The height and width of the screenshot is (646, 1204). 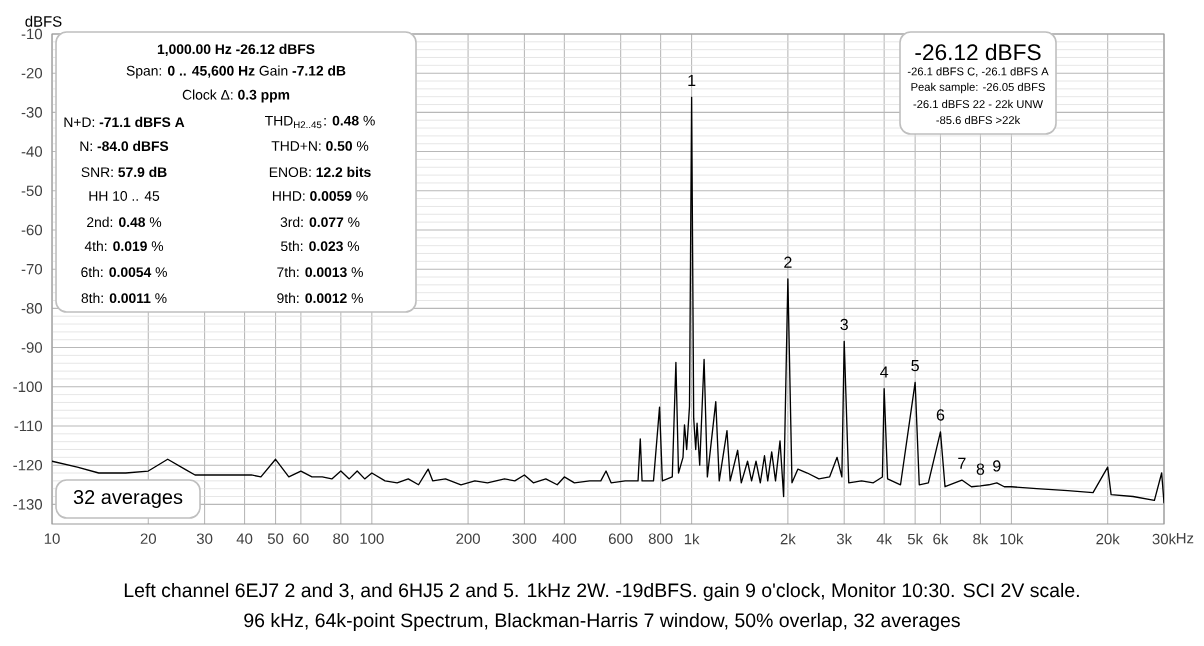 I want to click on annotation: 4, so click(x=884, y=372).